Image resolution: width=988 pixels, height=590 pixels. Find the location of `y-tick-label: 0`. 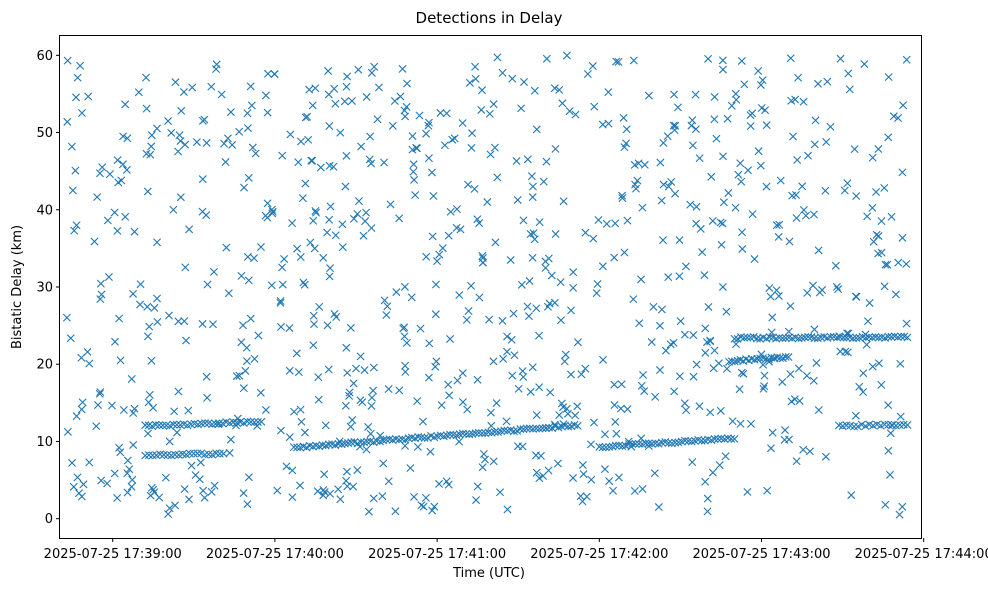

y-tick-label: 0 is located at coordinates (49, 519).